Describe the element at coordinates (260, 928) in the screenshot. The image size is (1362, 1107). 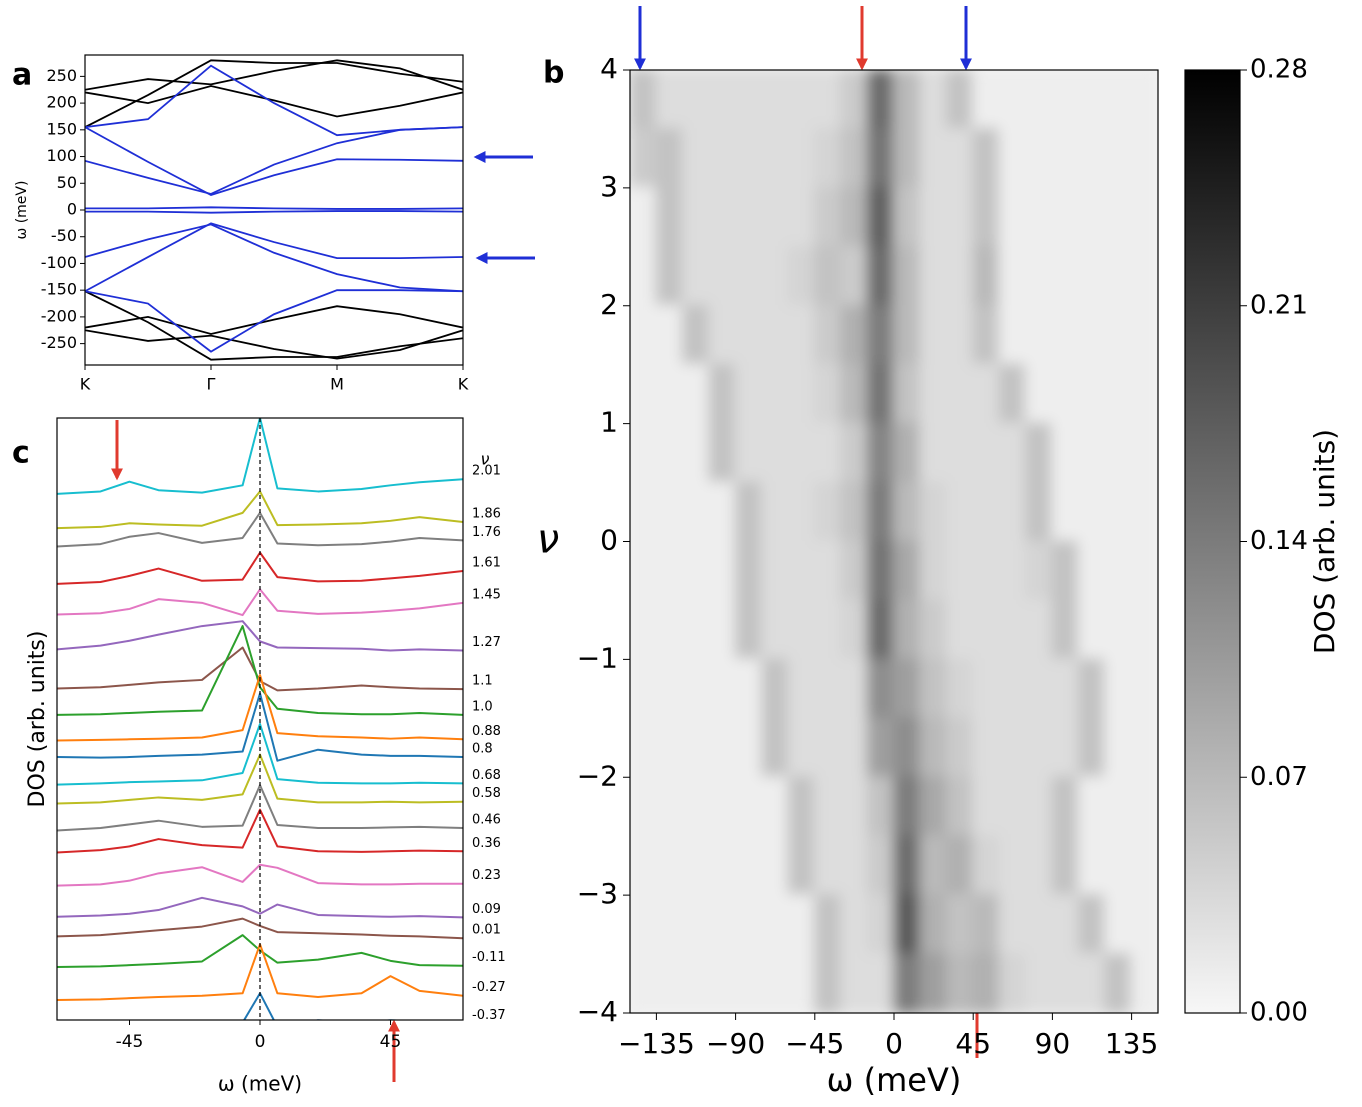
I see `spectrum-line` at that location.